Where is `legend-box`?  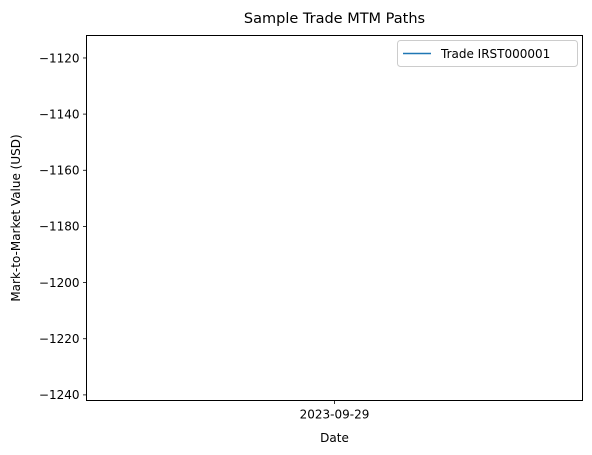
legend-box is located at coordinates (487, 53).